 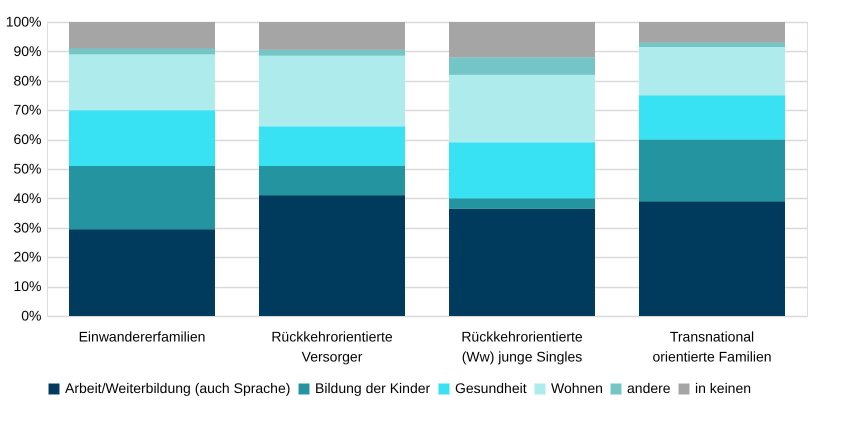 What do you see at coordinates (27, 198) in the screenshot?
I see `y-tick-label: 40%` at bounding box center [27, 198].